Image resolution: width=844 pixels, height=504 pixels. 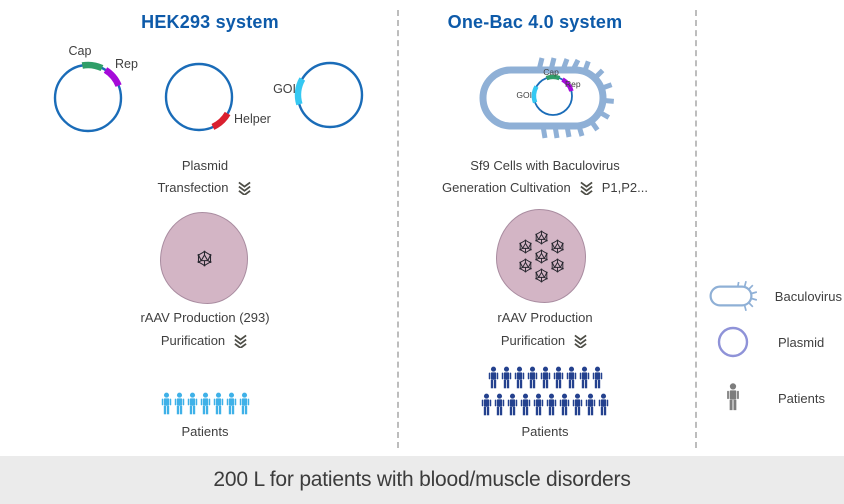 I want to click on hek-step1-text2: Transfection, so click(x=193, y=187).